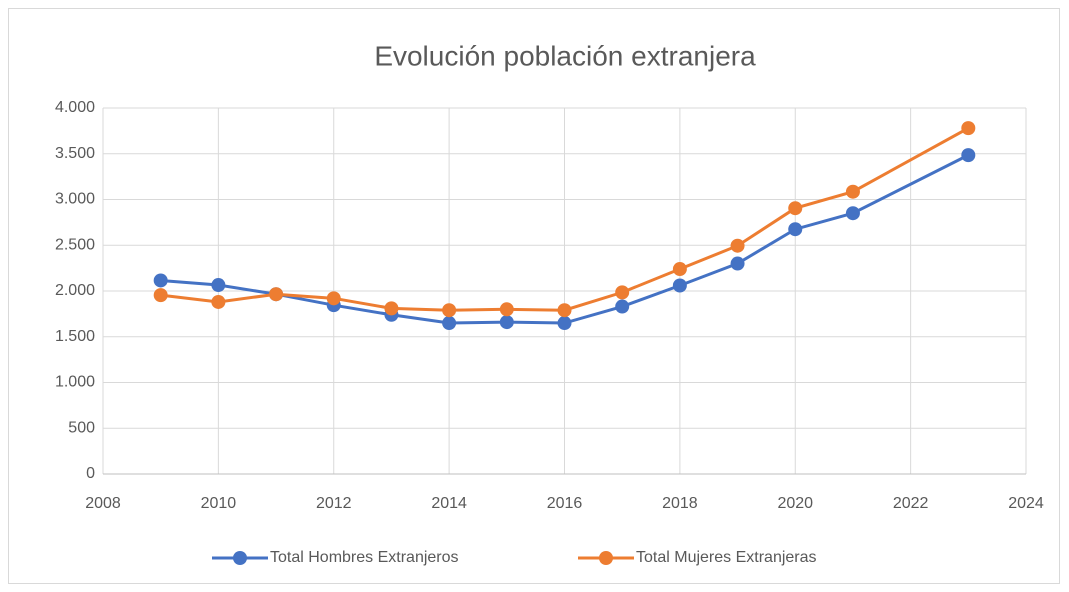 Image resolution: width=1069 pixels, height=592 pixels. Describe the element at coordinates (103, 503) in the screenshot. I see `x-tick-label: 2008` at that location.